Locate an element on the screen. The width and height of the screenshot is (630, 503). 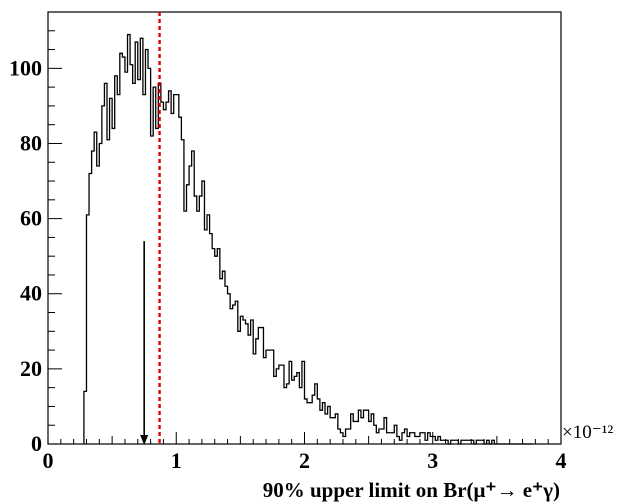
y-tick-label: 20 is located at coordinates (31, 368).